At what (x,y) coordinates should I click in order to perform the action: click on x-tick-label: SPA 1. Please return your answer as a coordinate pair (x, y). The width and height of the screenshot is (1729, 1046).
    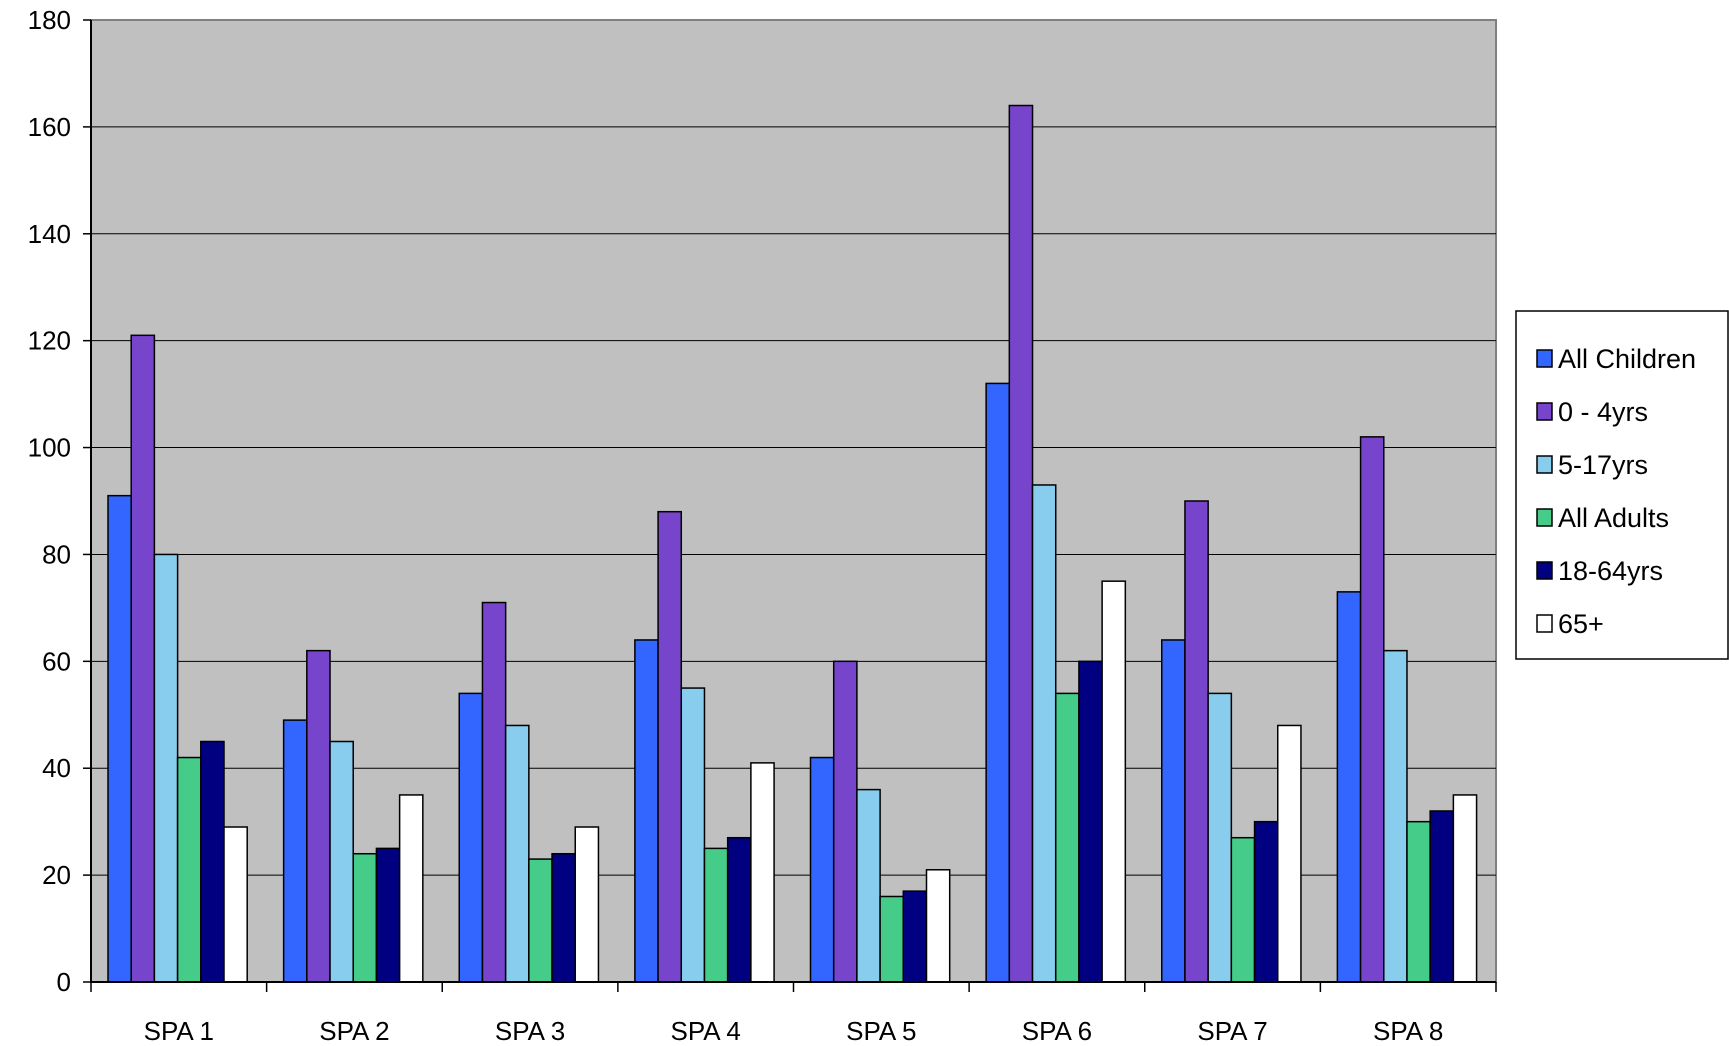
    Looking at the image, I should click on (179, 1031).